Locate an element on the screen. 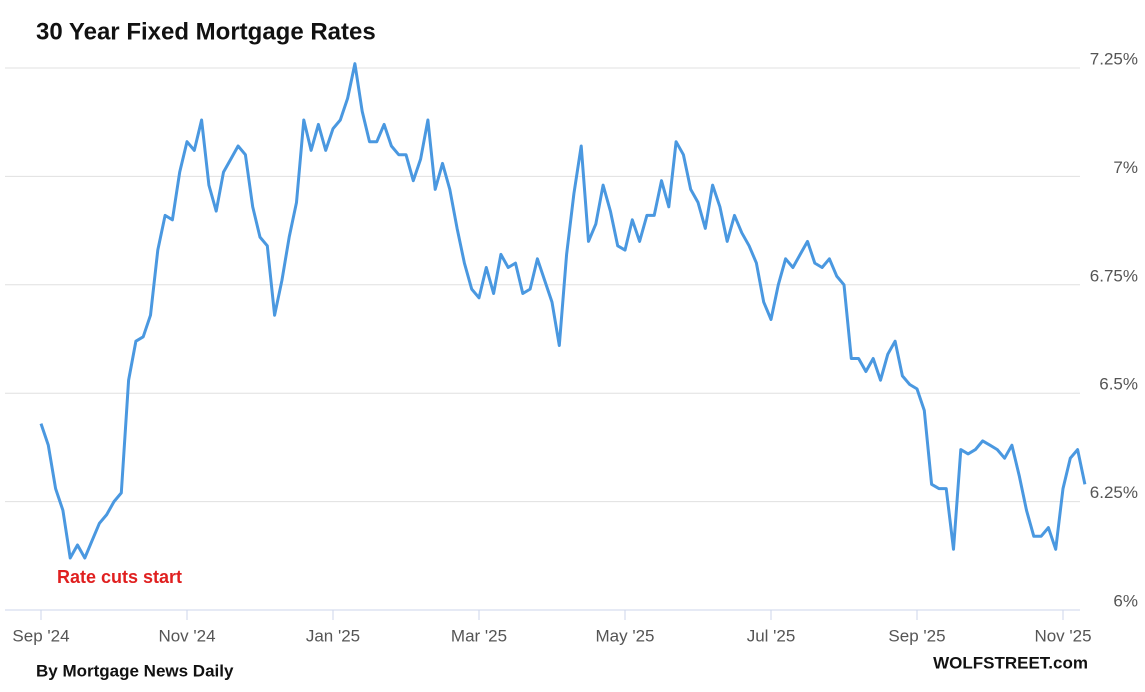 This screenshot has height=692, width=1145. y-tick-label: 7% is located at coordinates (1125, 167).